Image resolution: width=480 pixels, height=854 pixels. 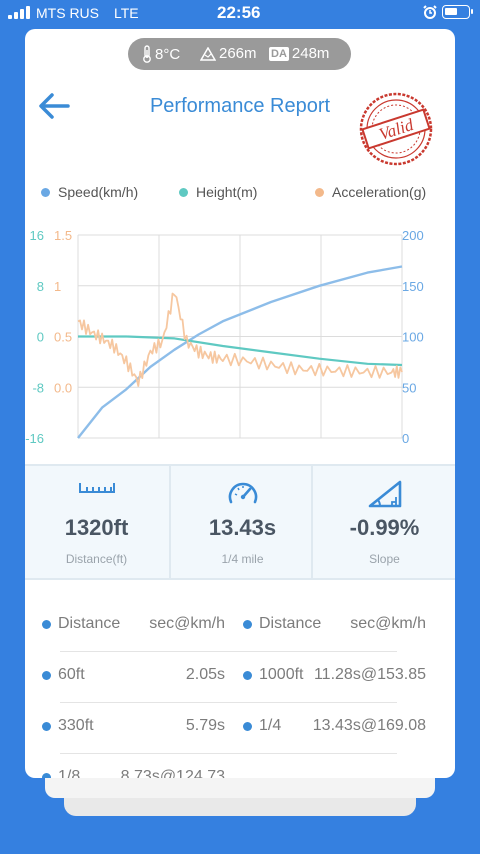 I want to click on carrier-name: MTS RUS, so click(x=67, y=13).